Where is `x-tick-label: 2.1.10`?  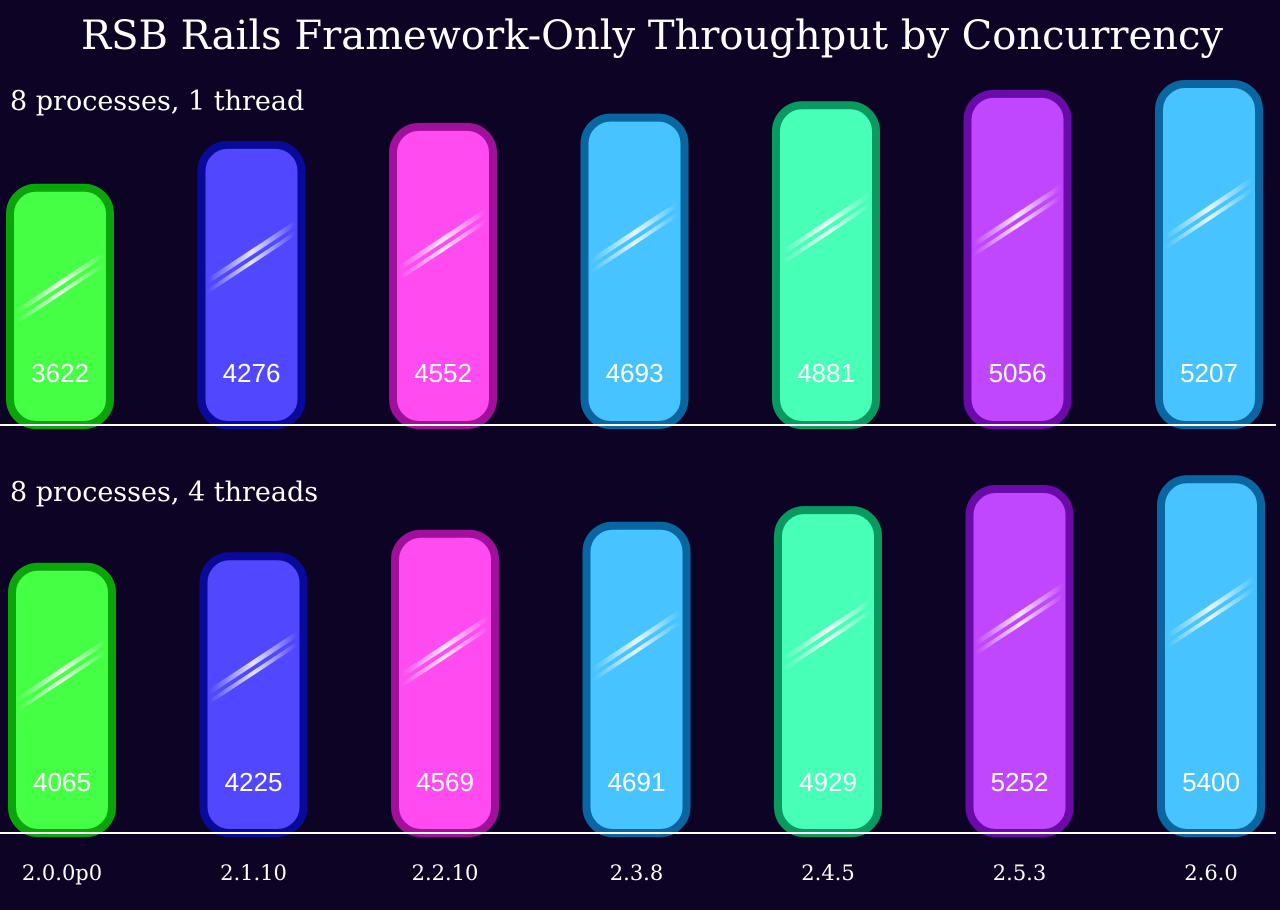
x-tick-label: 2.1.10 is located at coordinates (253, 873).